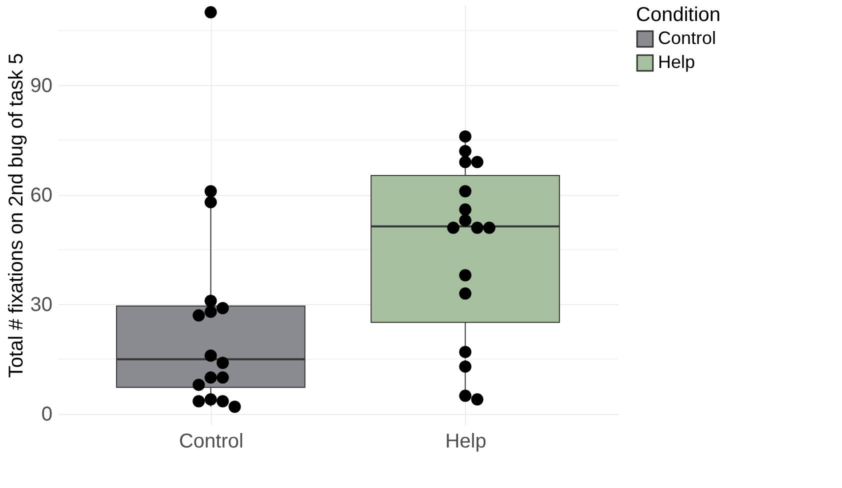  I want to click on y-tick-label: 0, so click(46, 415).